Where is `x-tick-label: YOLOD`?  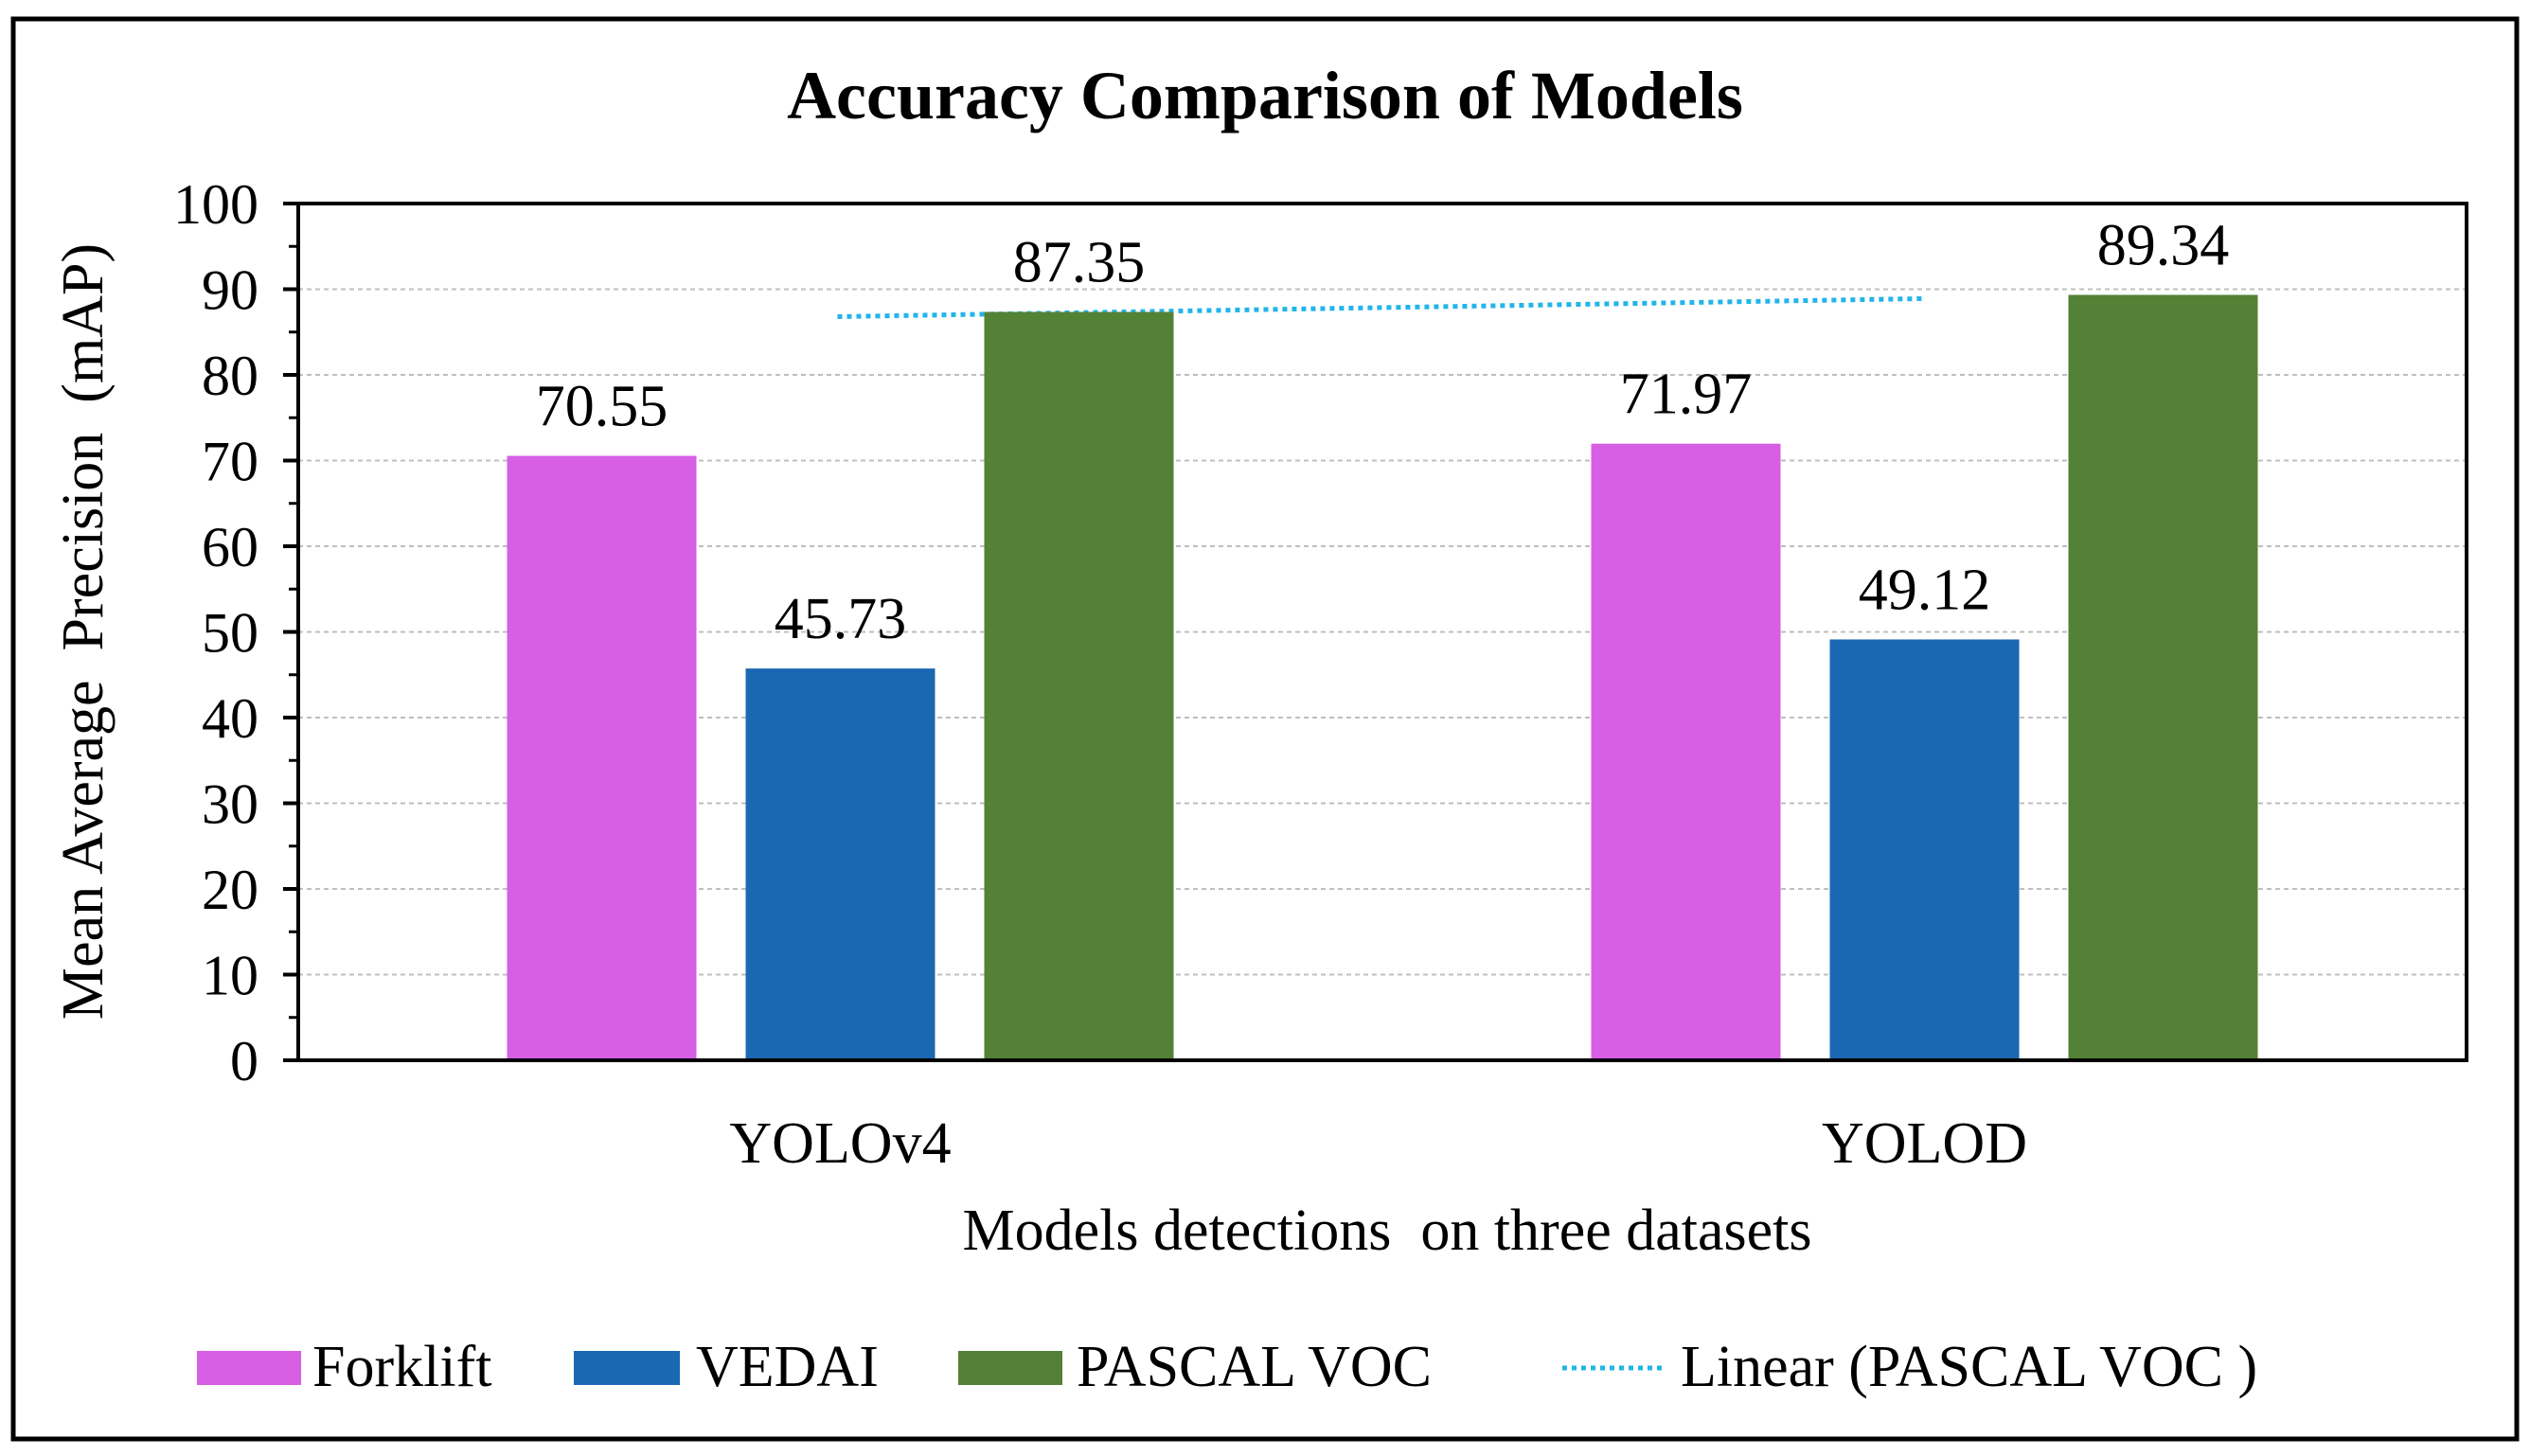 x-tick-label: YOLOD is located at coordinates (1924, 1143).